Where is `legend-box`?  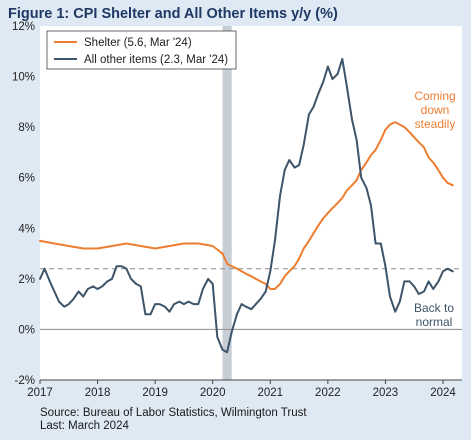
legend-box is located at coordinates (141, 50).